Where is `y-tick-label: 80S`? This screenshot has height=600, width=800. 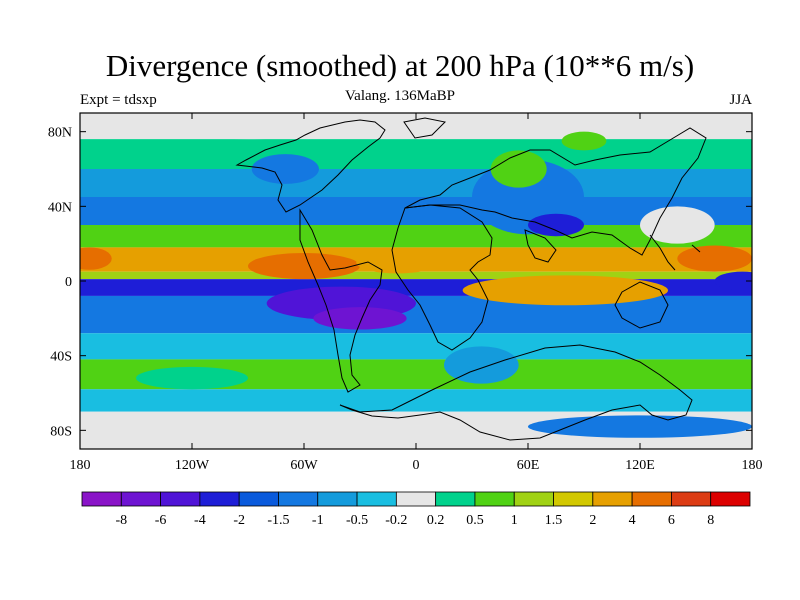
y-tick-label: 80S is located at coordinates (61, 431).